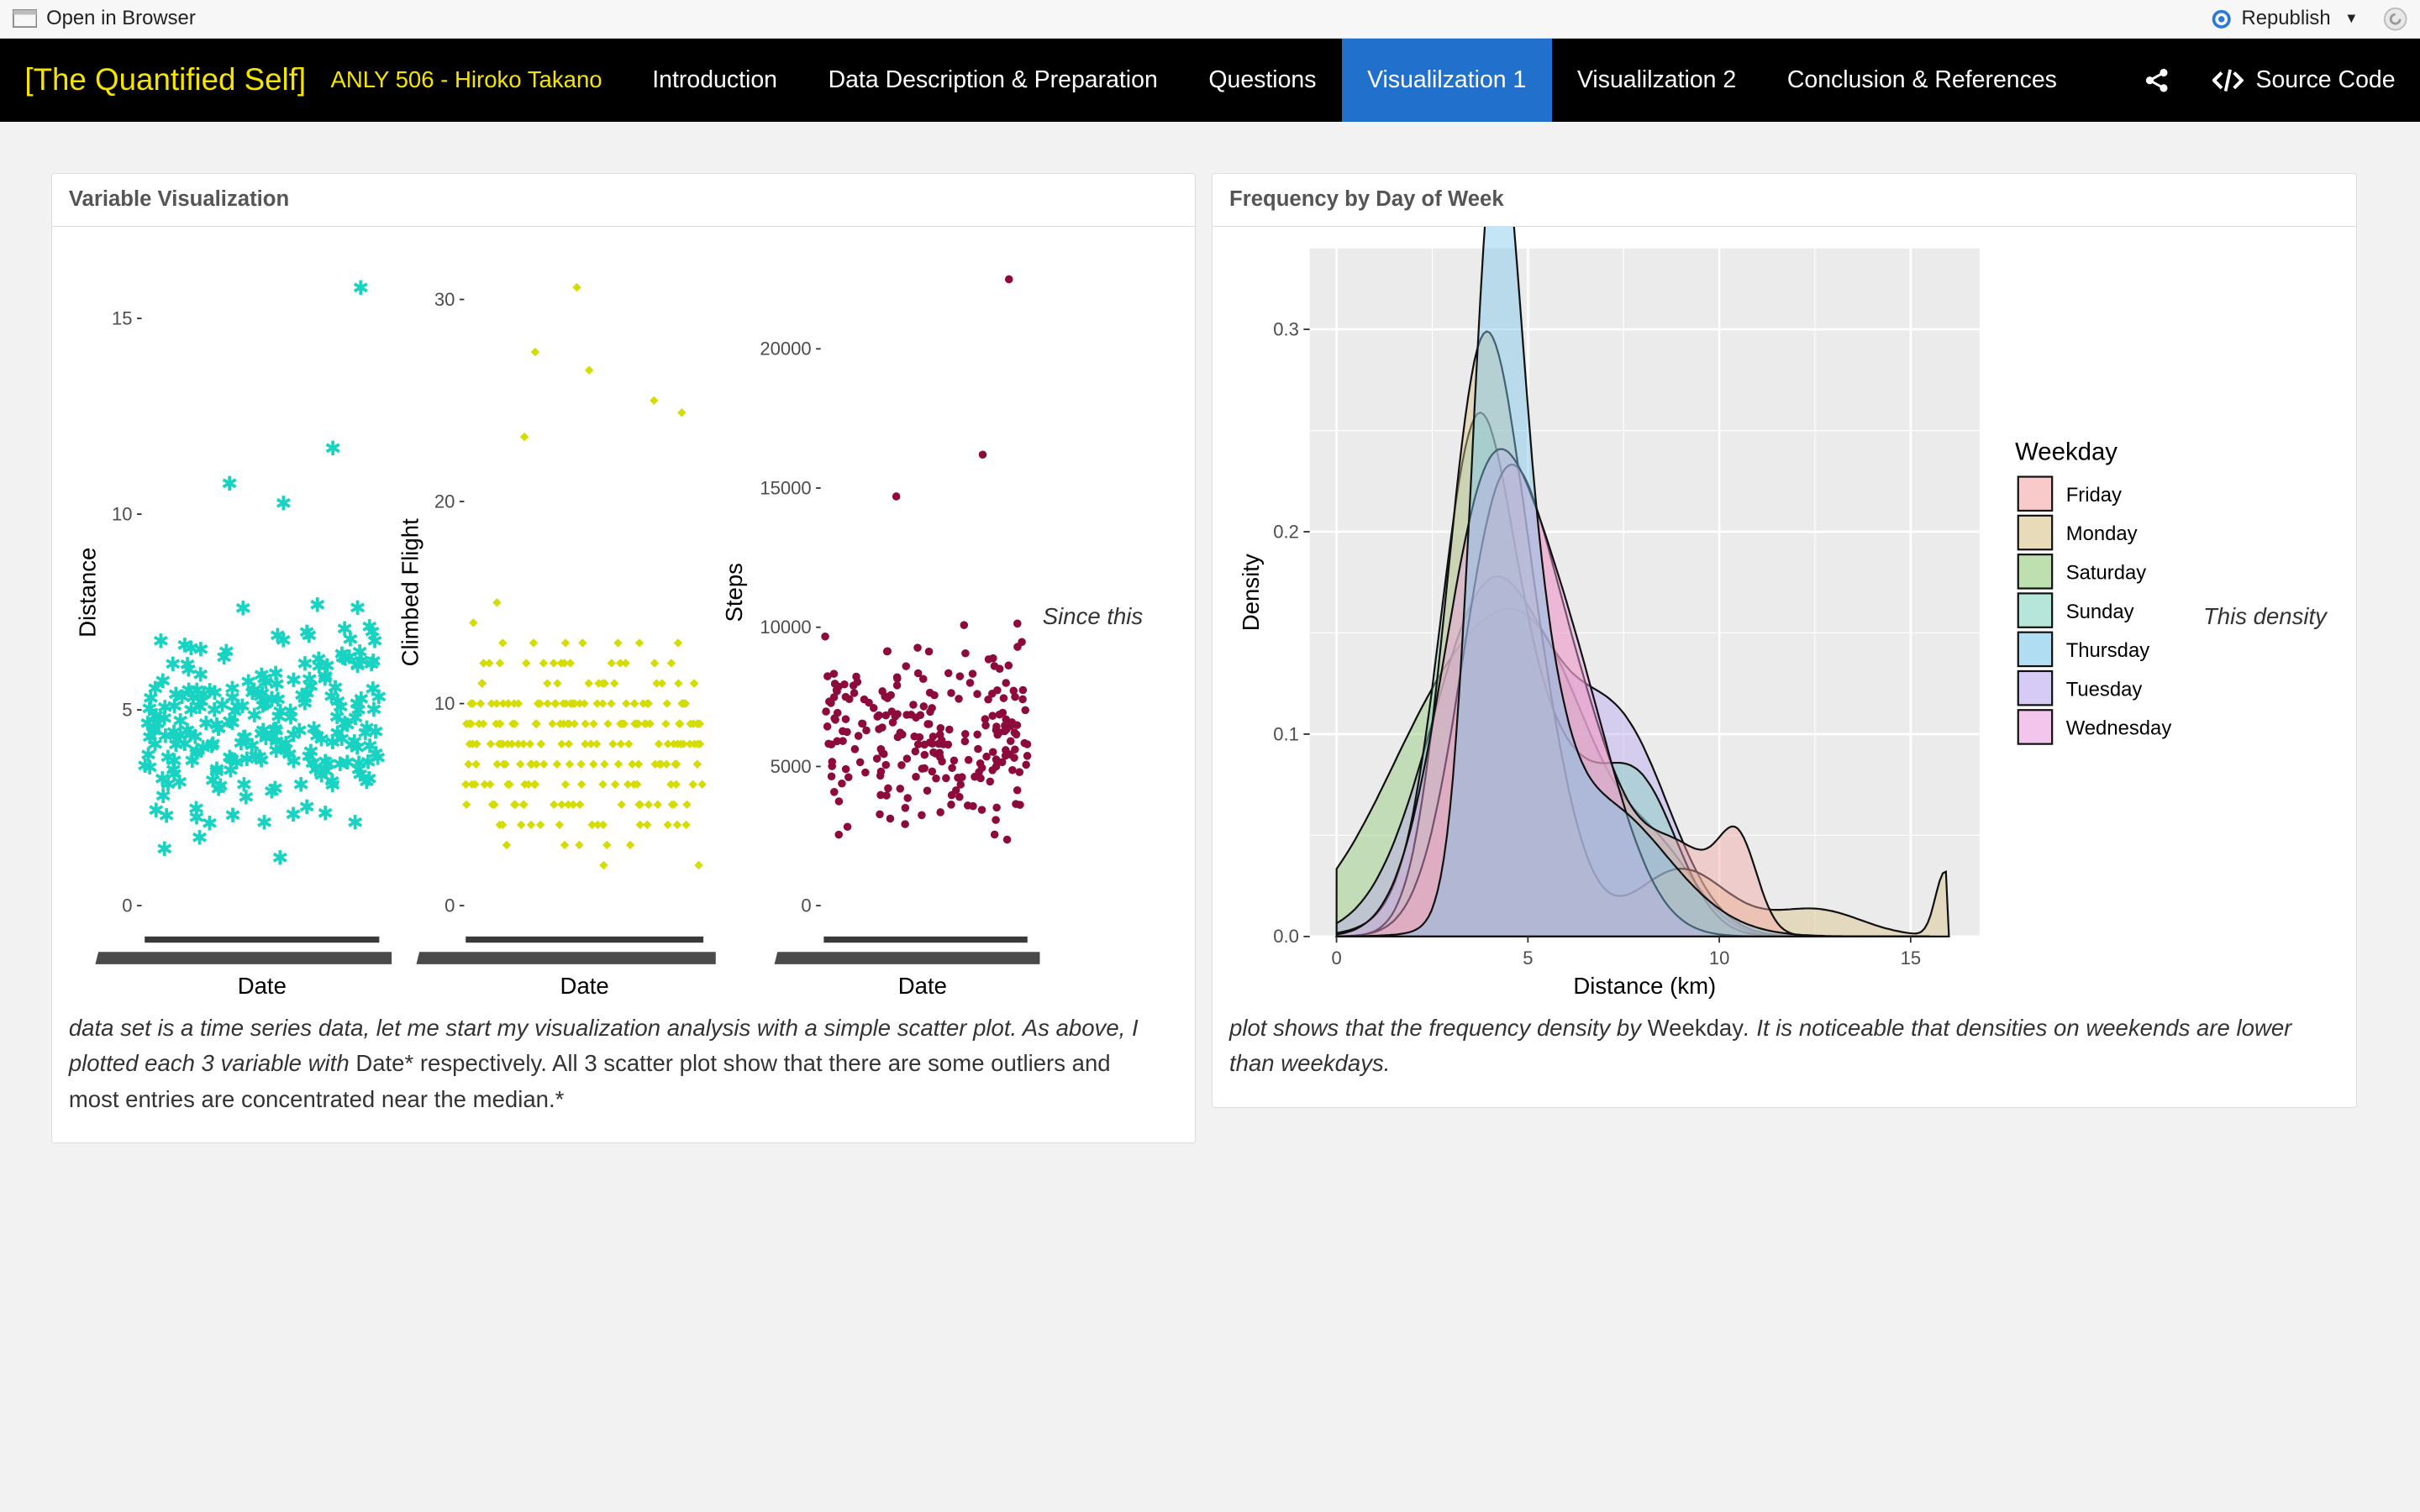  I want to click on y-axis-label: Steps, so click(734, 592).